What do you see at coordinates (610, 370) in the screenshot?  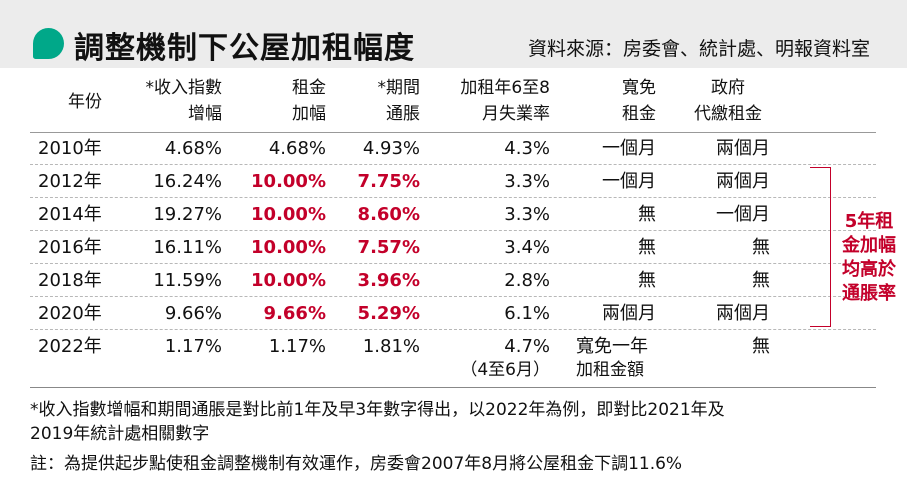 I see `cell-waiver-2: 加租金額` at bounding box center [610, 370].